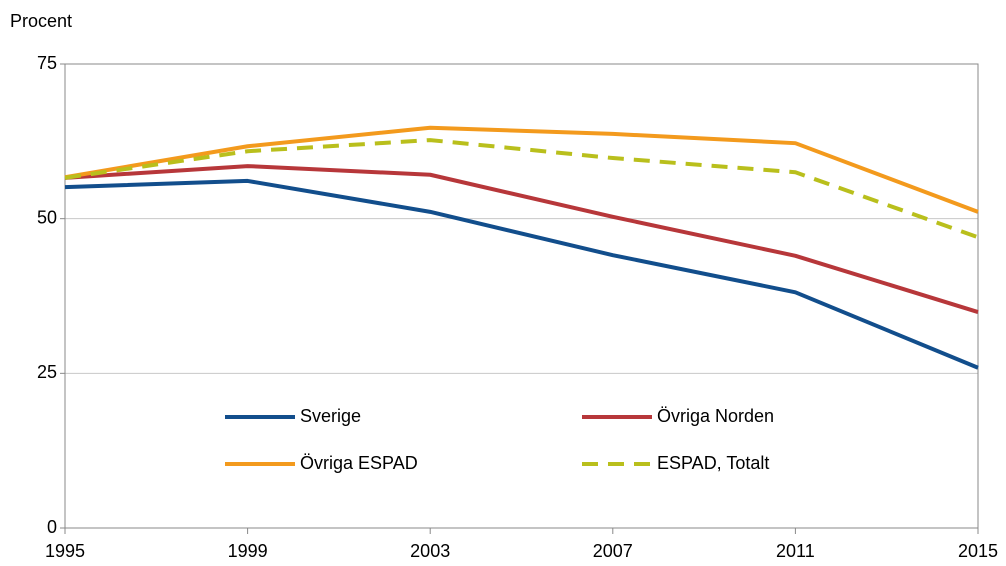  Describe the element at coordinates (978, 551) in the screenshot. I see `x-tick-label: 2015` at that location.